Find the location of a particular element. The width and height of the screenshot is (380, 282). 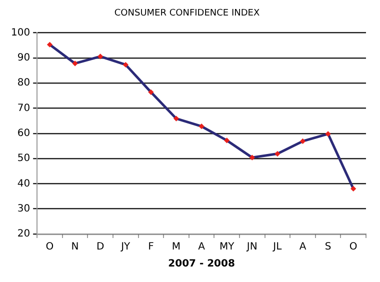

x-axis-title: 2007 - 2008 is located at coordinates (201, 264).